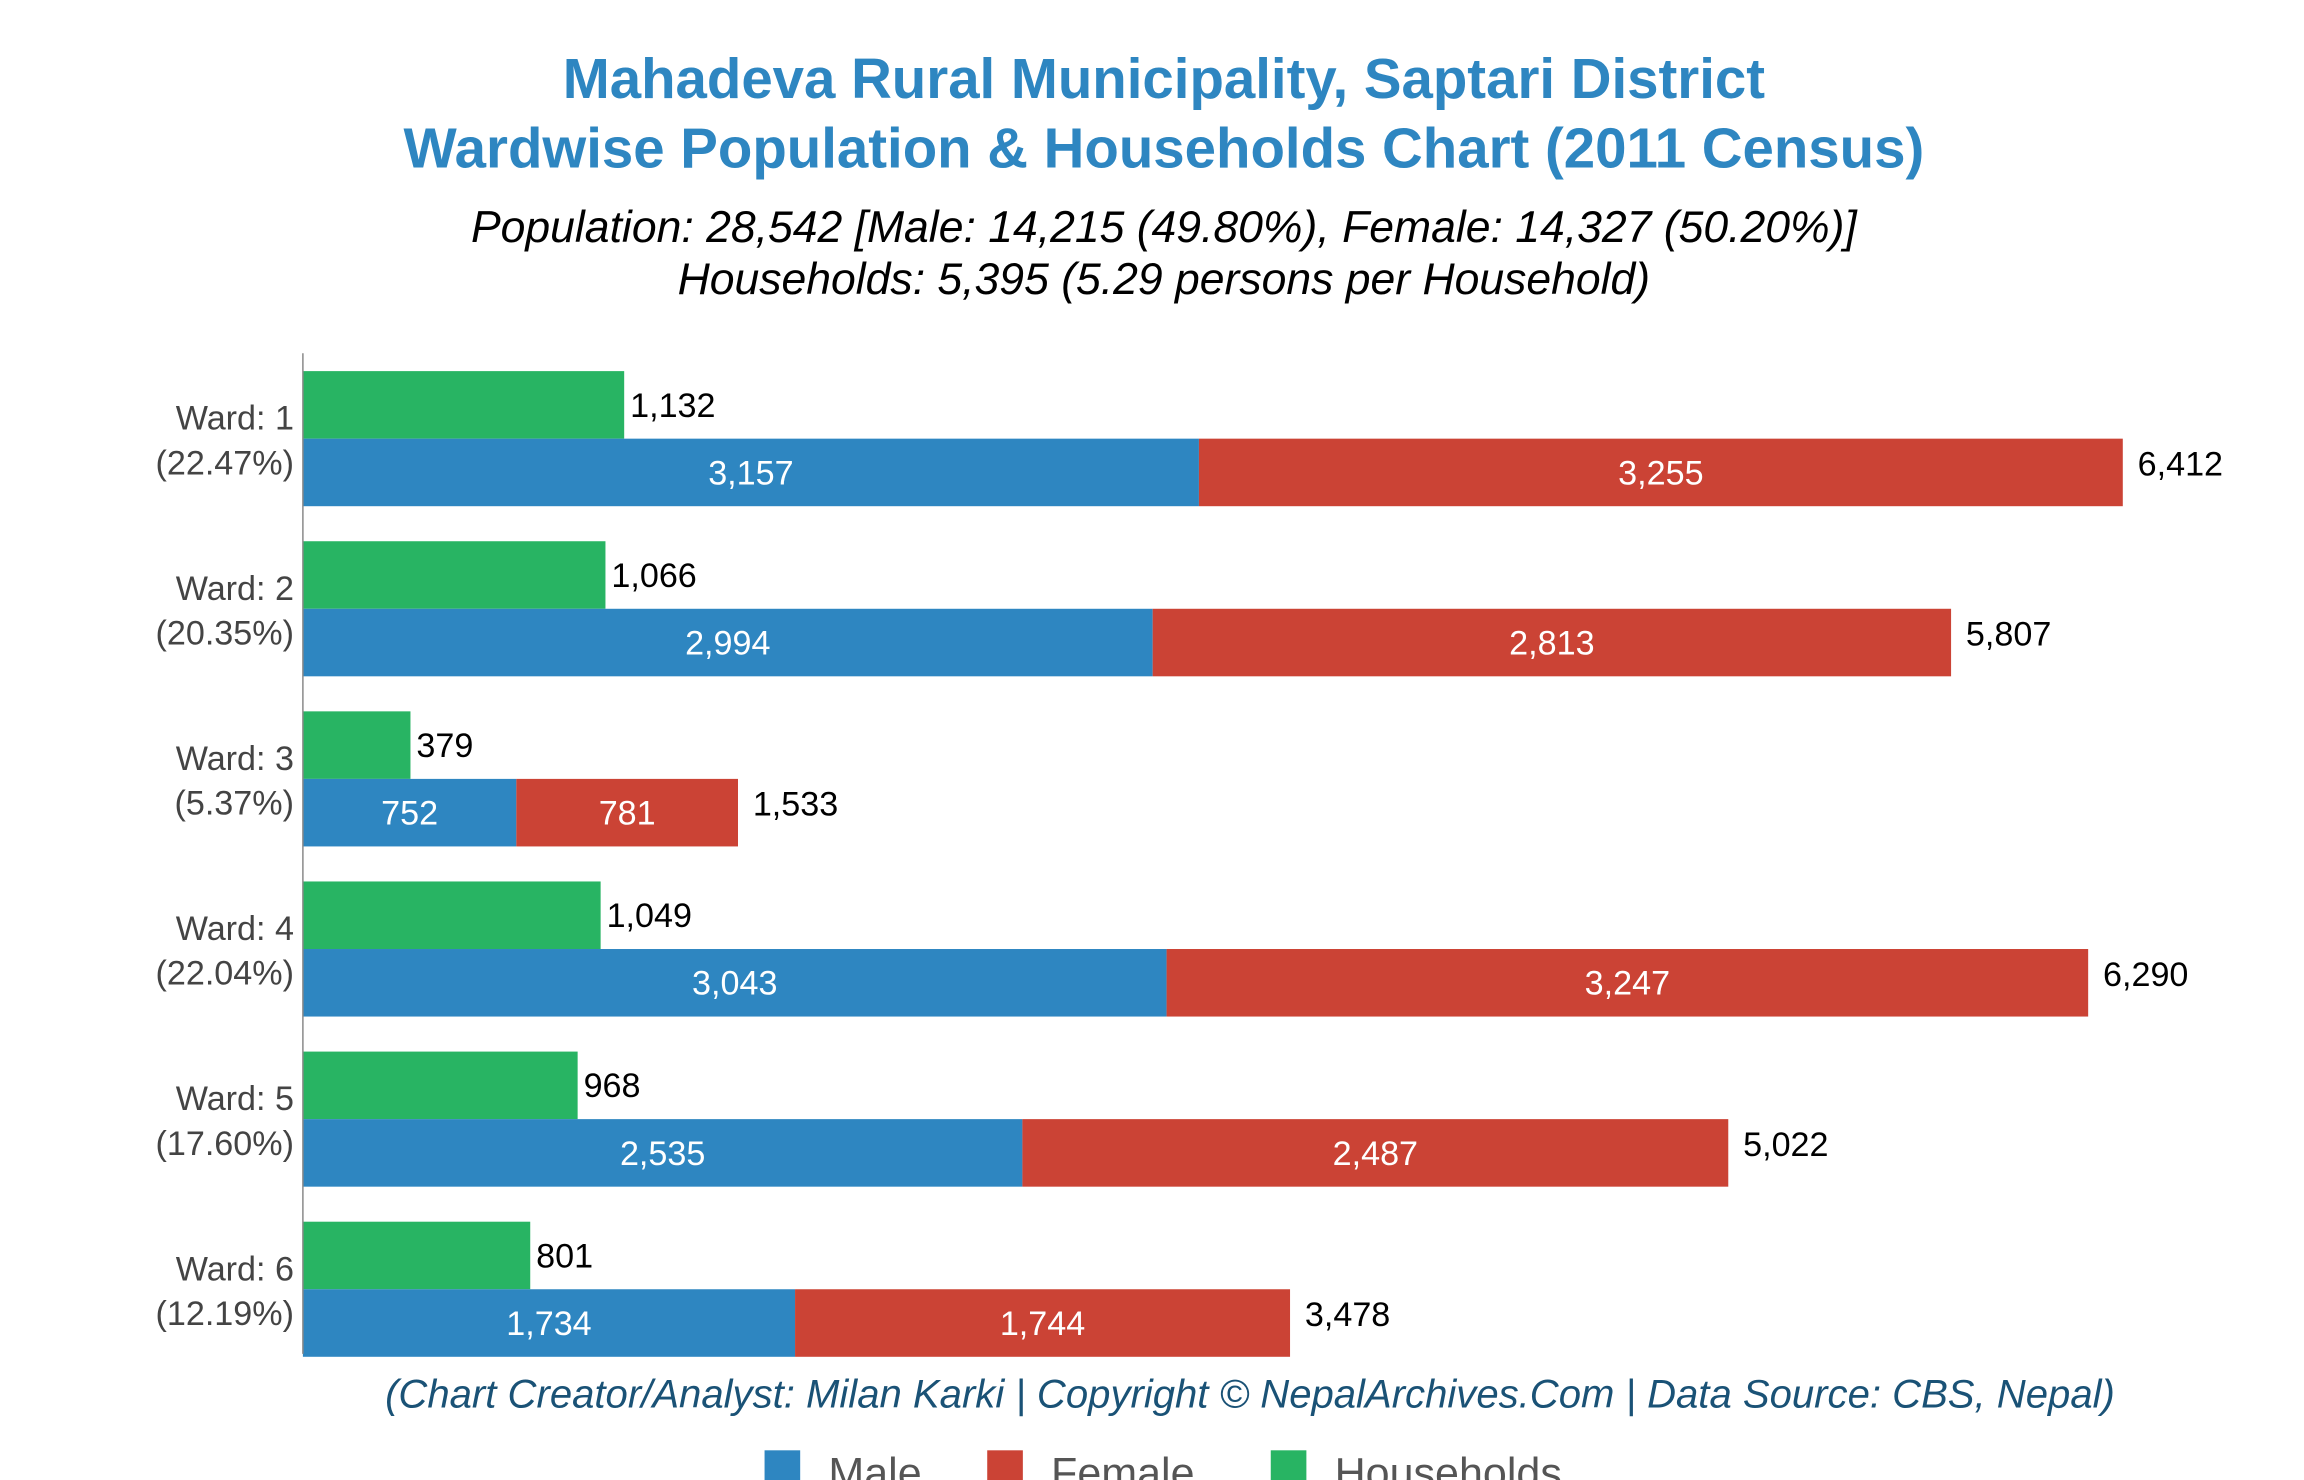  I want to click on legend-label-male: Male, so click(874, 1464).